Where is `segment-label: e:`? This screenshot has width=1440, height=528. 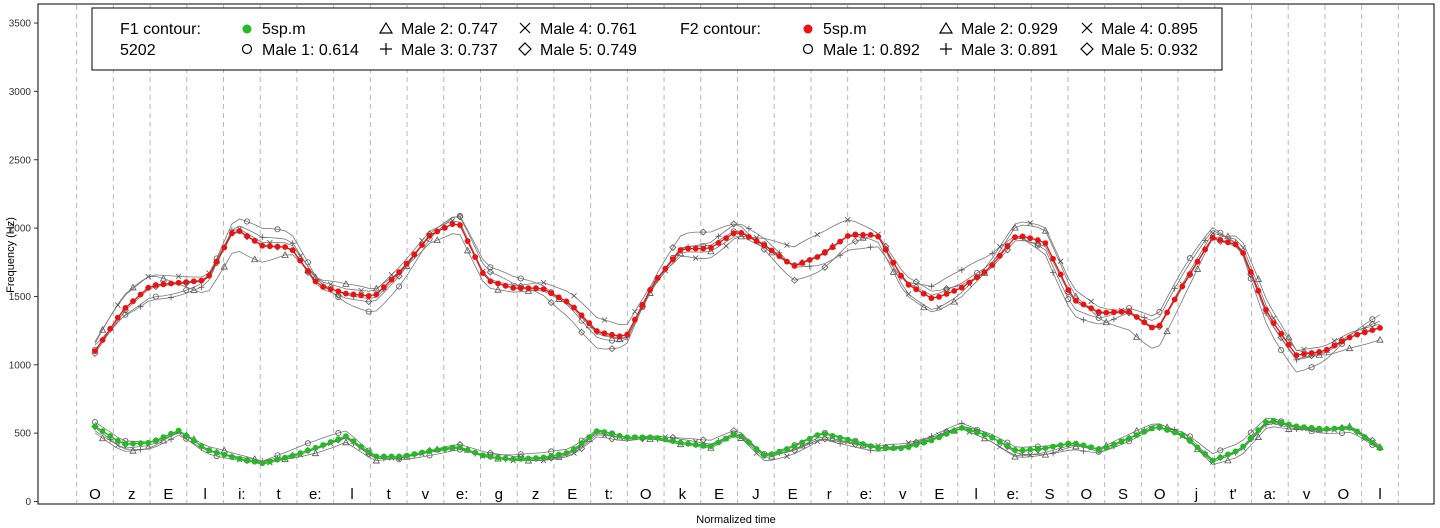 segment-label: e: is located at coordinates (1013, 494).